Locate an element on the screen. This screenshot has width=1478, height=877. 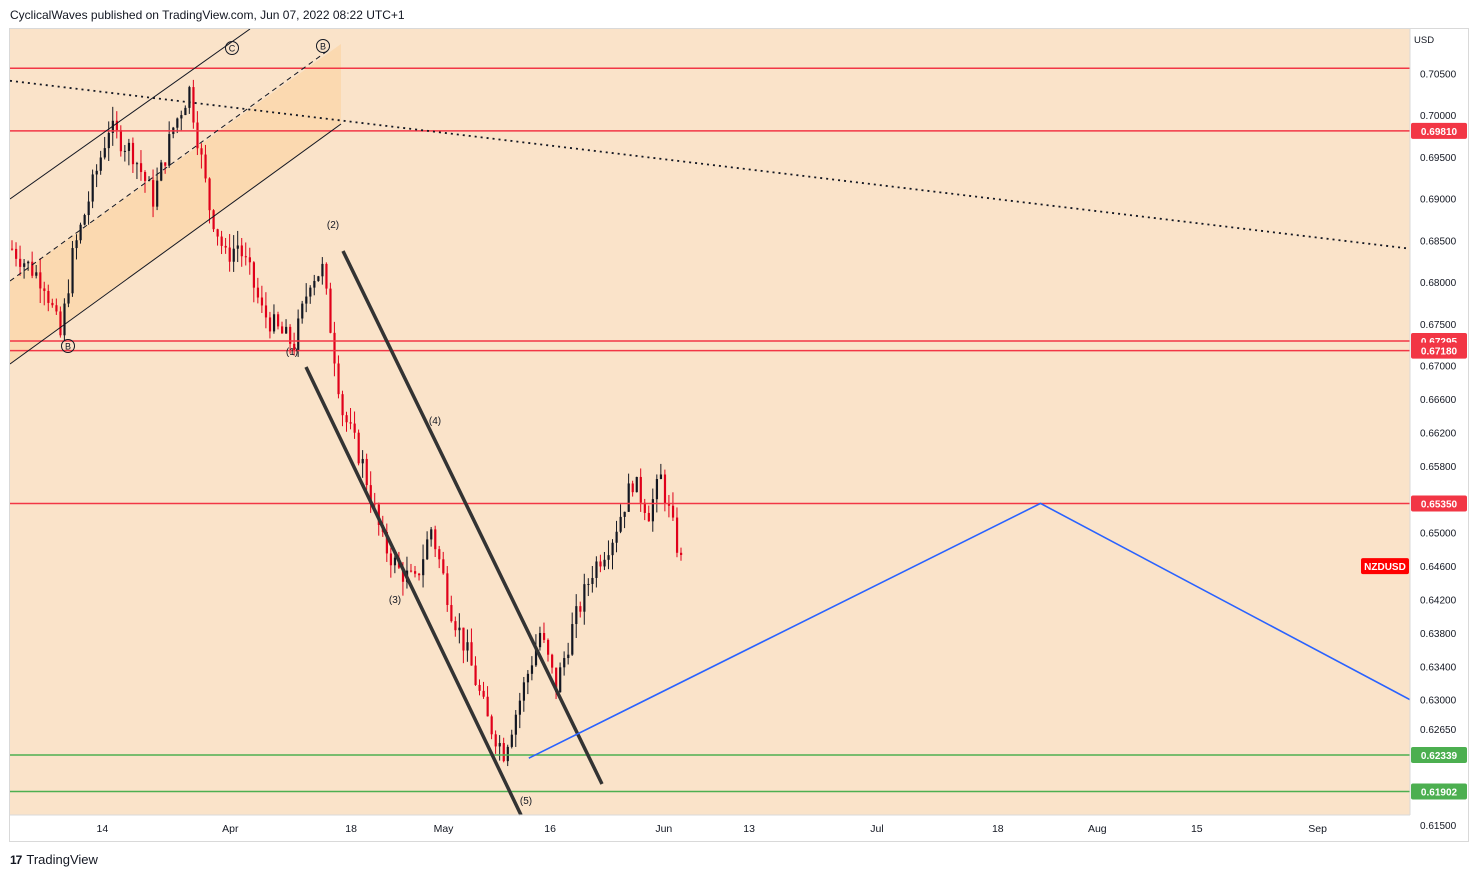
price-tick: 0.70500 is located at coordinates (1438, 74).